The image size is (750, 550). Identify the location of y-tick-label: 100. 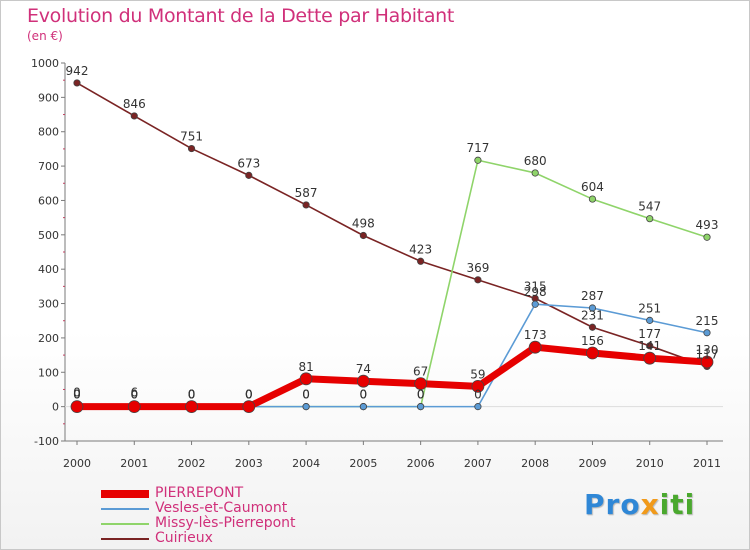
(48, 372).